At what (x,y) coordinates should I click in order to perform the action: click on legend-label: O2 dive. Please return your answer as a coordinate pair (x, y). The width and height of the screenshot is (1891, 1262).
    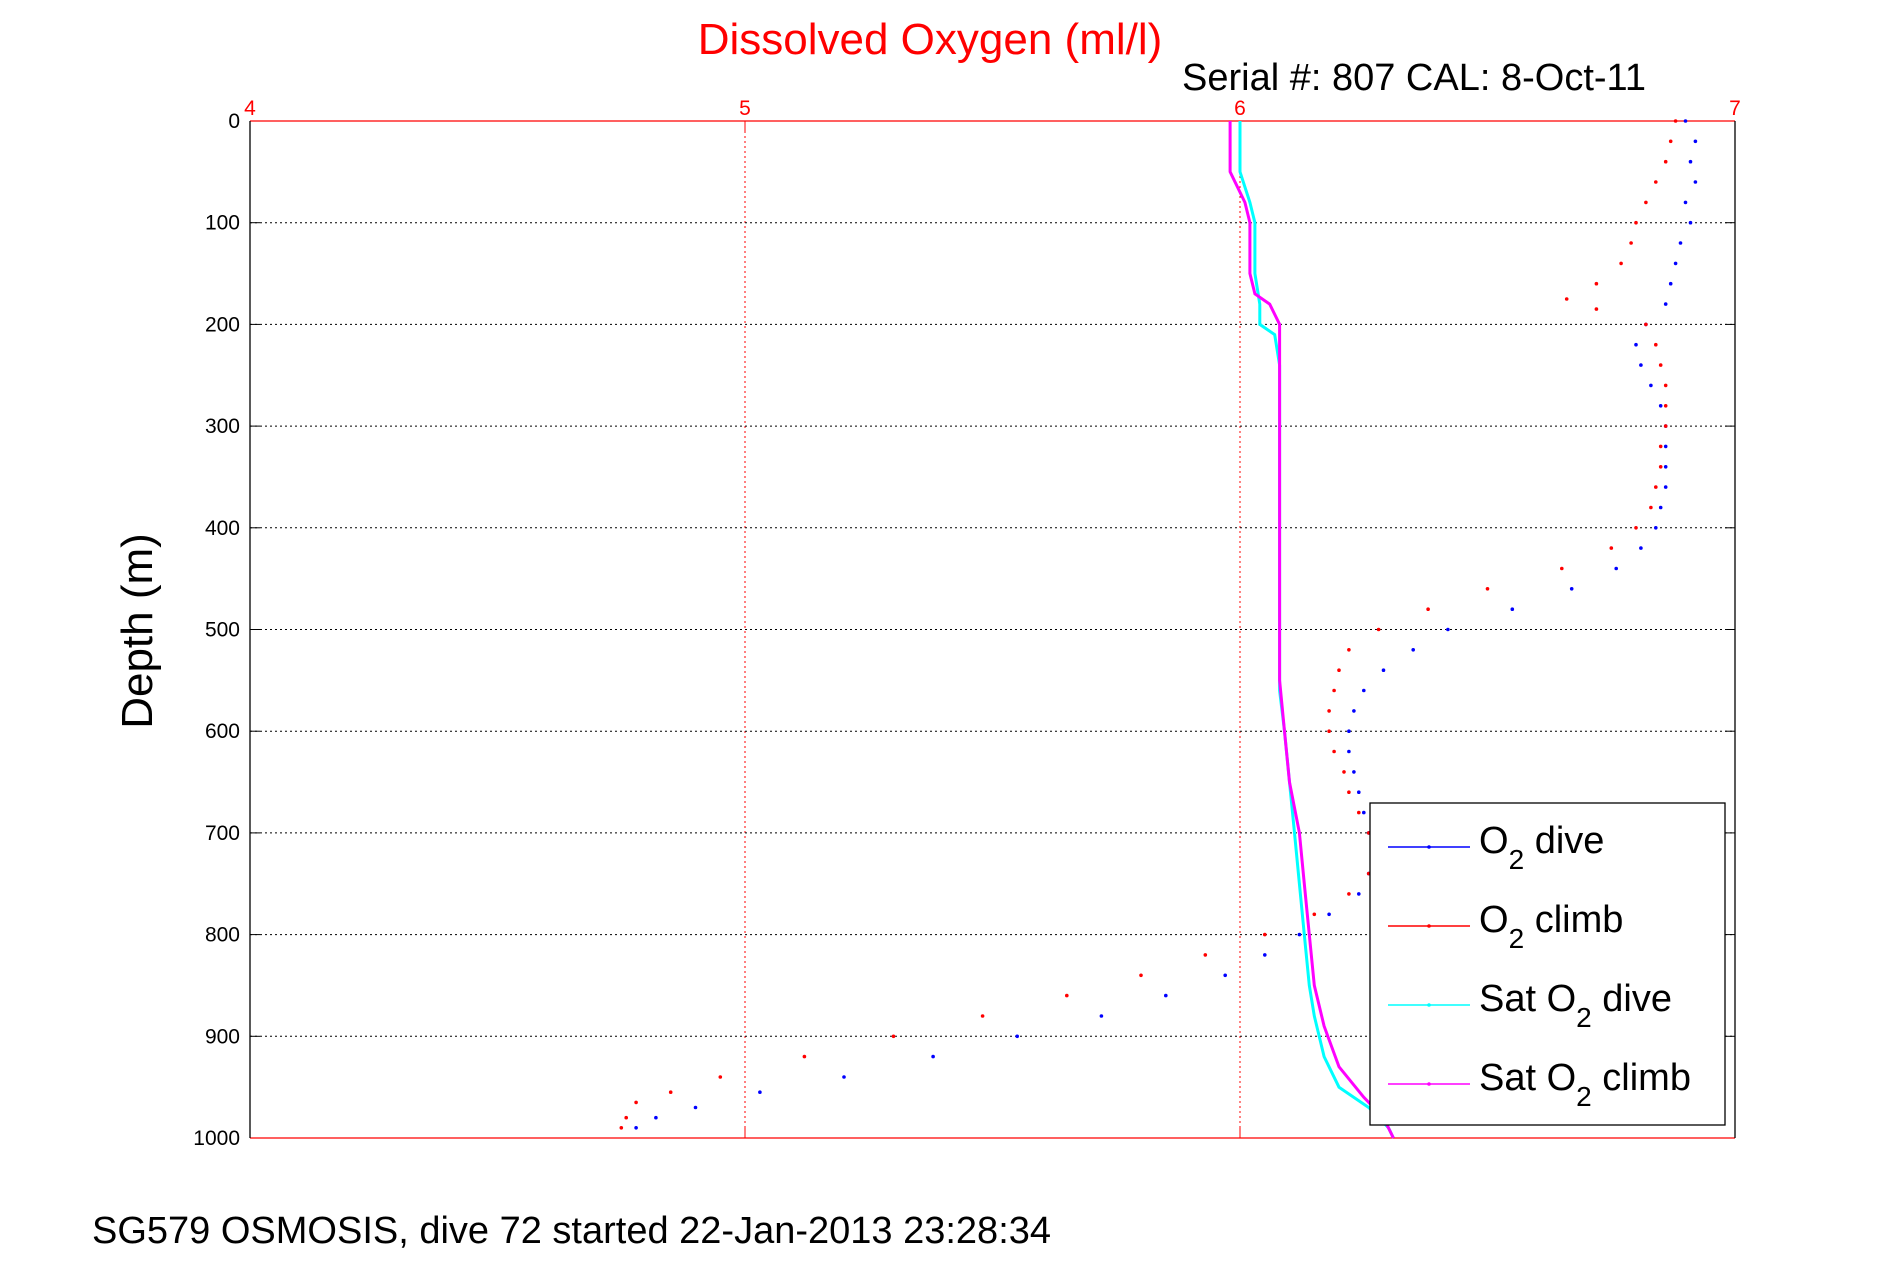
    Looking at the image, I should click on (1541, 847).